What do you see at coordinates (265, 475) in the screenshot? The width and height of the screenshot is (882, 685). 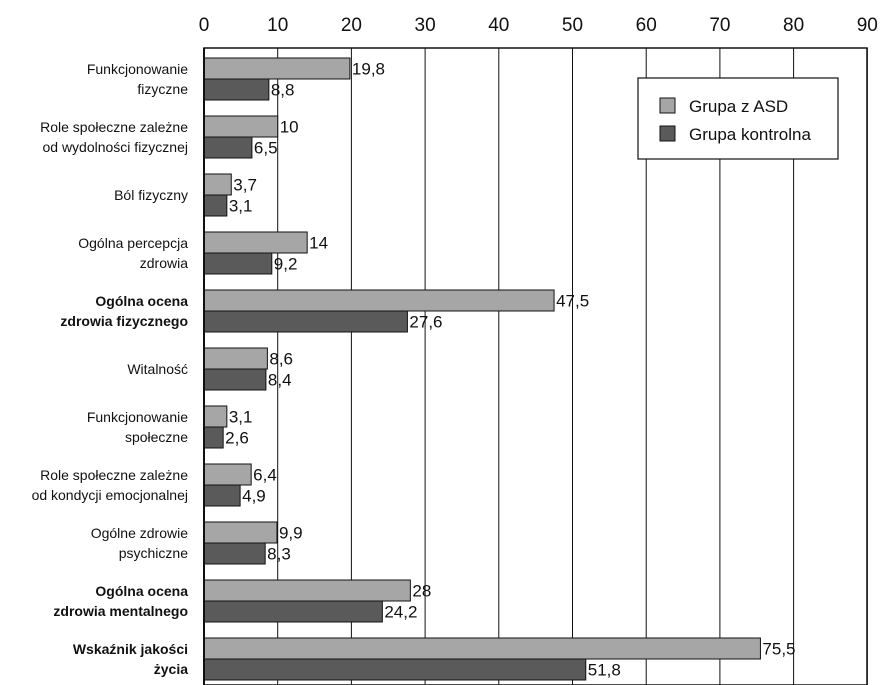 I see `value-label: 6,4` at bounding box center [265, 475].